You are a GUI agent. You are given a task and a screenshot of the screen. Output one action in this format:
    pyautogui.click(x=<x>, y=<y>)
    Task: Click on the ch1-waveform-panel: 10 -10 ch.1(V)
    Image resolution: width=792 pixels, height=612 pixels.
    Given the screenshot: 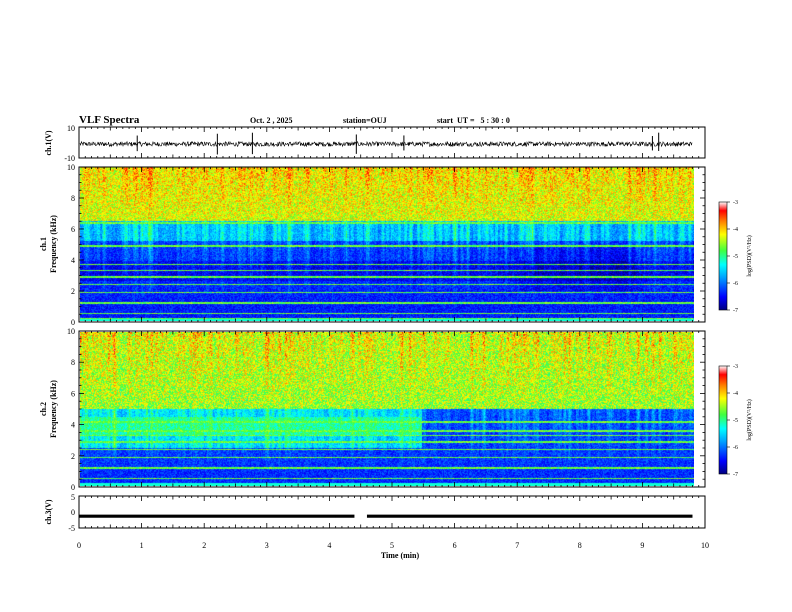 What is the action you would take?
    pyautogui.click(x=375, y=143)
    